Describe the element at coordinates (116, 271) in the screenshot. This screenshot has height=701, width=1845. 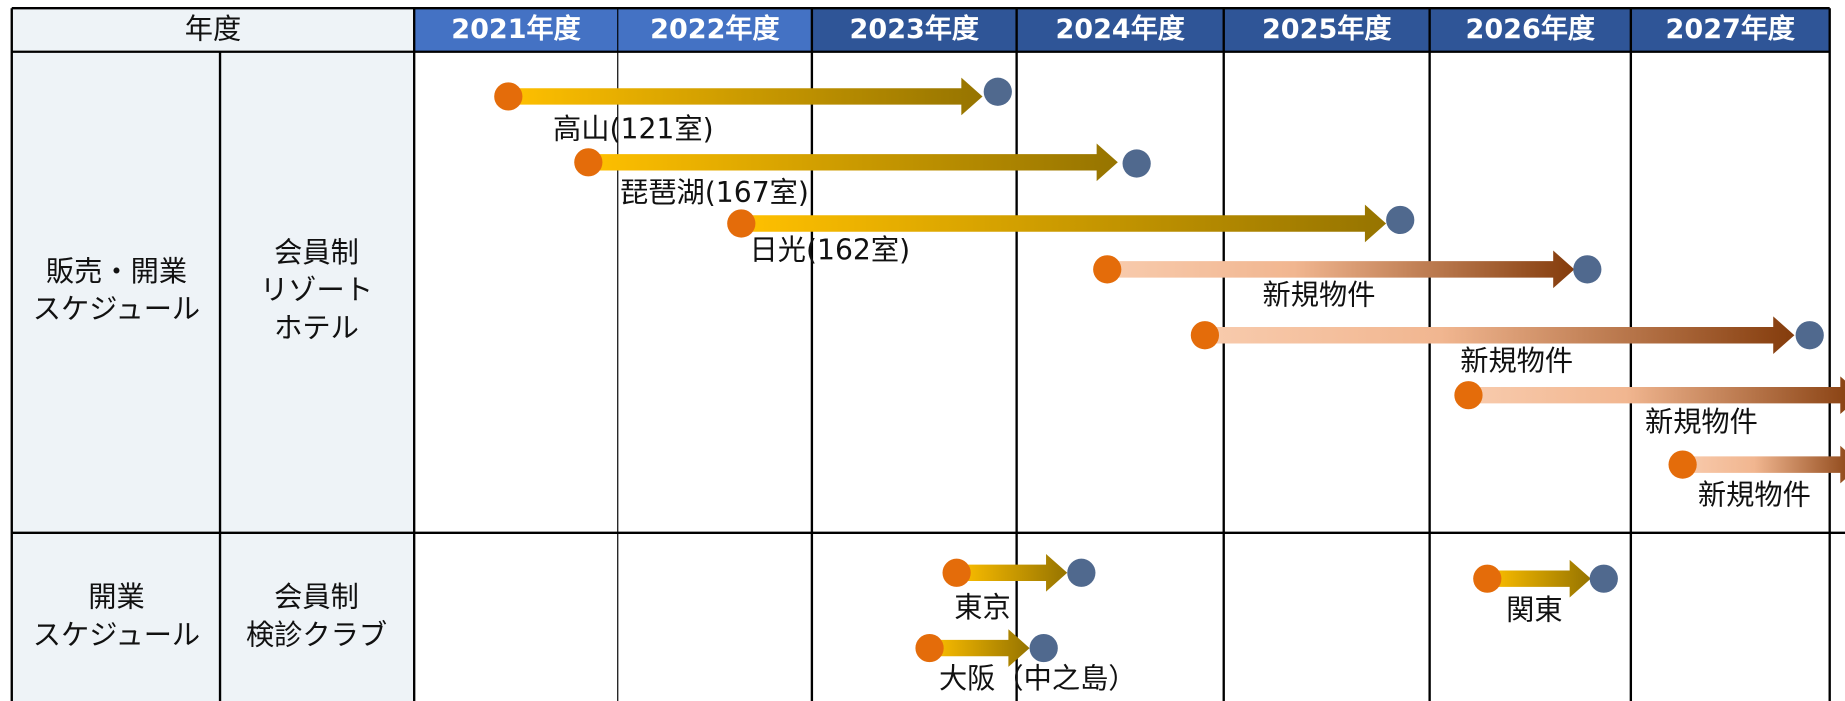
I see `row-label: 販売・開業` at that location.